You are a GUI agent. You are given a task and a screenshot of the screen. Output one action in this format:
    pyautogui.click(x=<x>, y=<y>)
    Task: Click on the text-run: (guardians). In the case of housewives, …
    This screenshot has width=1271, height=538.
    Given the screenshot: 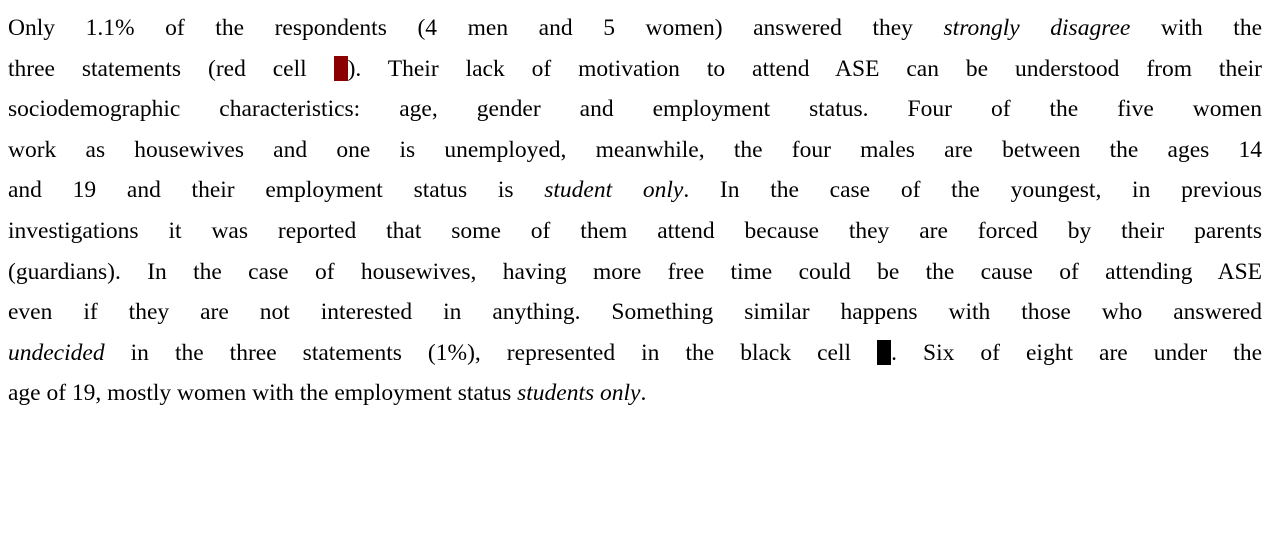 What is the action you would take?
    pyautogui.click(x=635, y=271)
    